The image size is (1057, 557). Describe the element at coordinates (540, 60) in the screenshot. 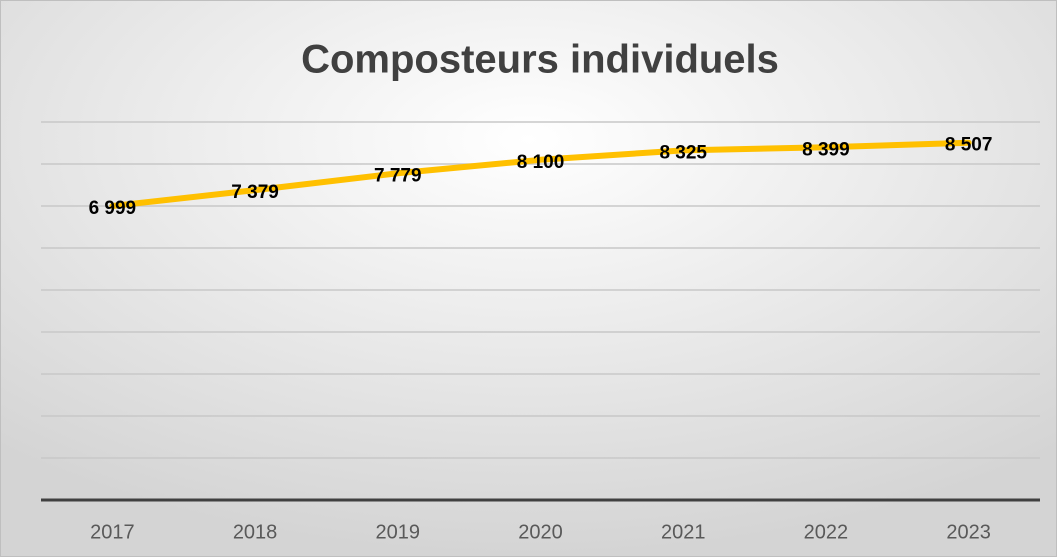

I see `chart-title: Composteurs individuels` at that location.